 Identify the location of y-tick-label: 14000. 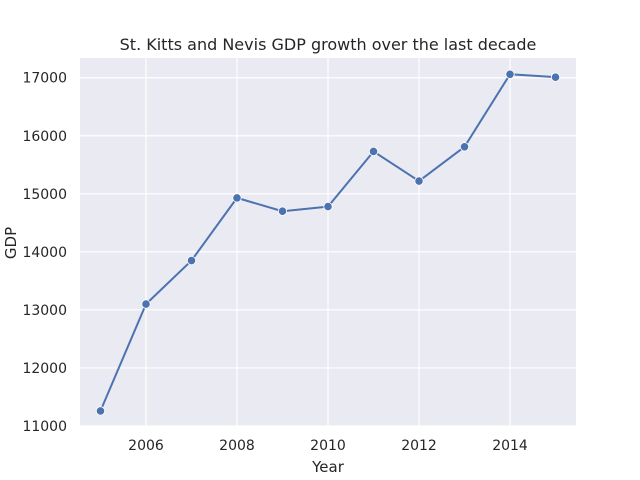
(44, 253).